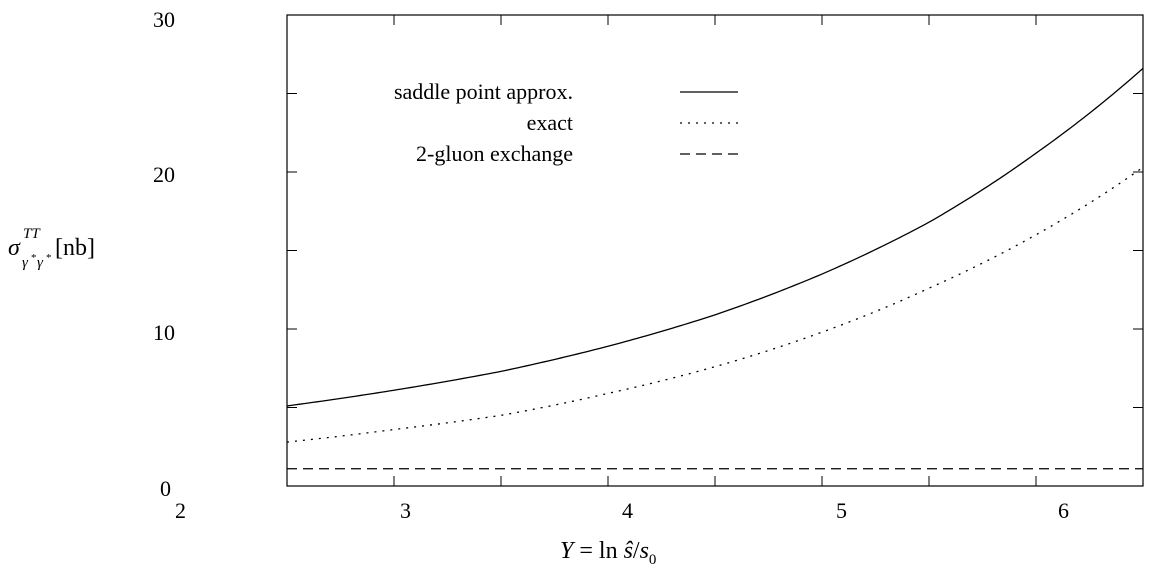 This screenshot has height=565, width=1156. Describe the element at coordinates (1063, 510) in the screenshot. I see `x-tick-label: 6` at that location.